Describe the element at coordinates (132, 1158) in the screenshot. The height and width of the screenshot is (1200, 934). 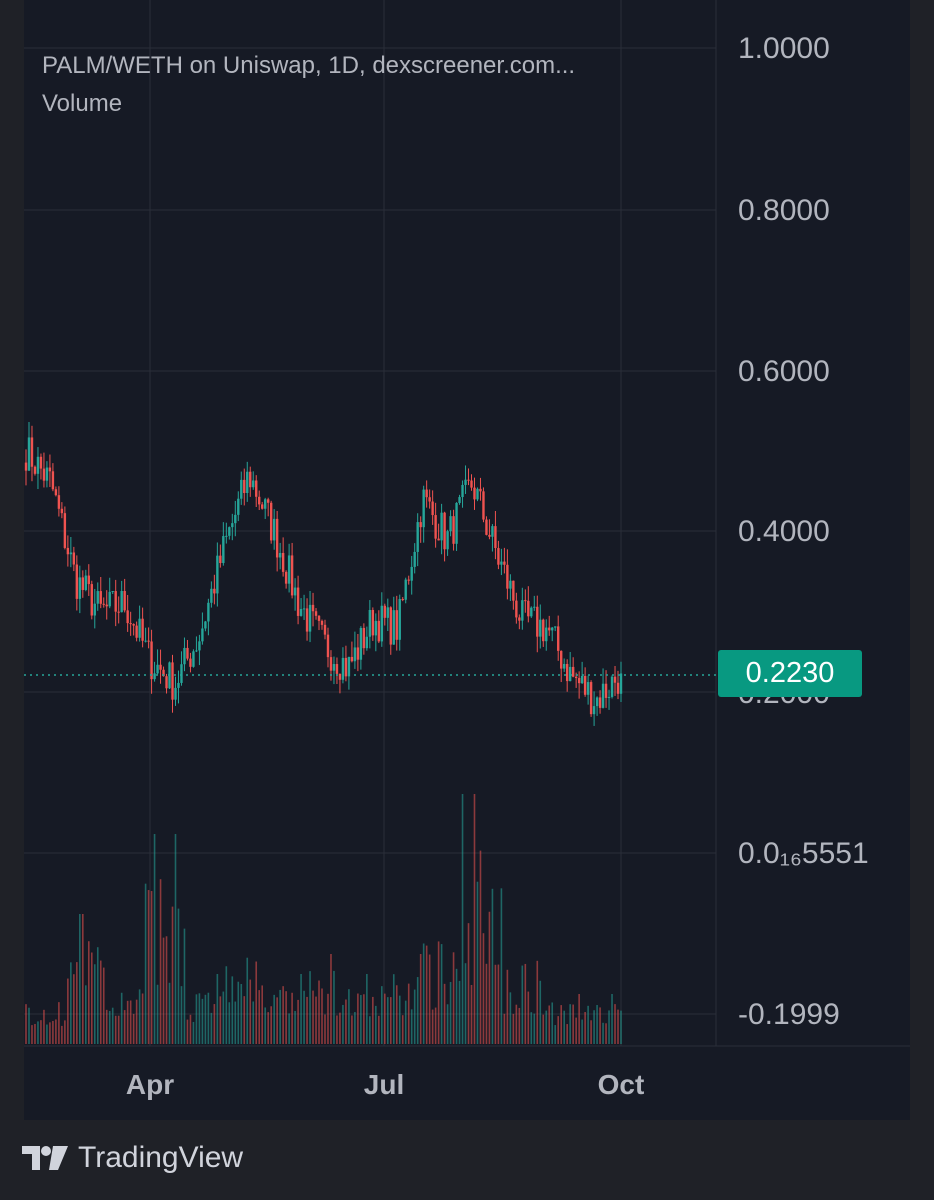
I see `brand: TradingView` at that location.